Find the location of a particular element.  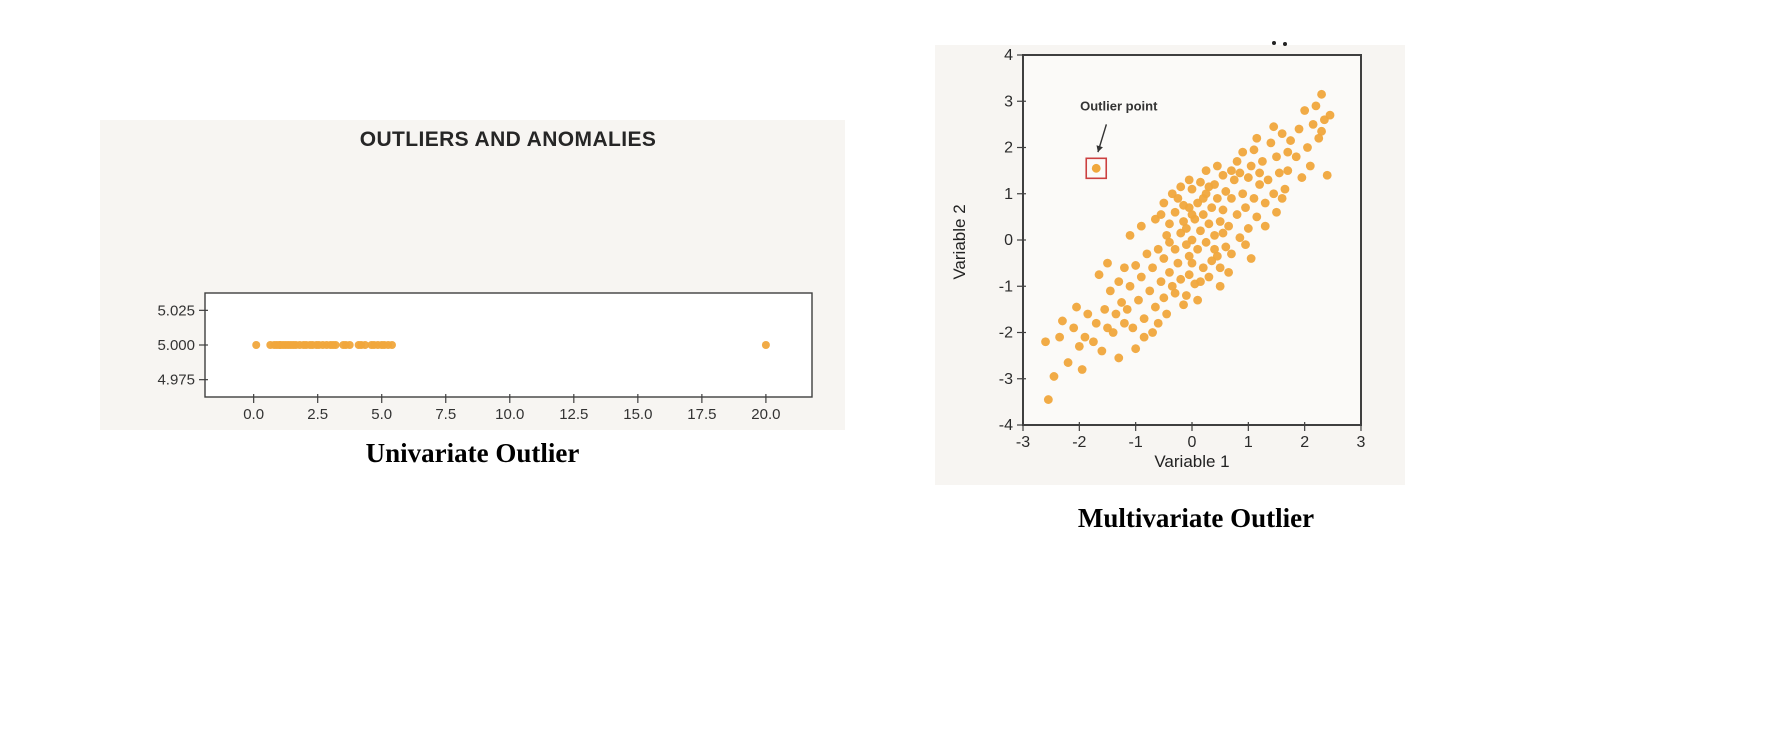

svg-text: 5.0 is located at coordinates (381, 414).